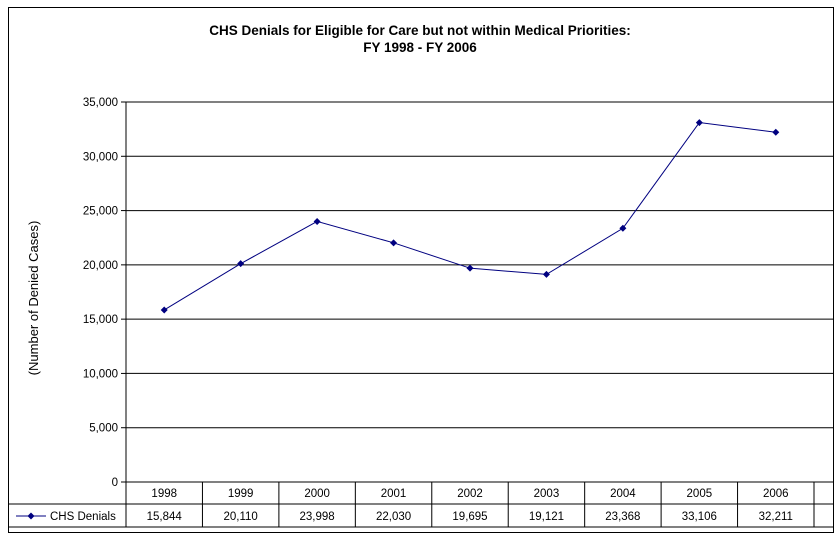 Image resolution: width=840 pixels, height=537 pixels. What do you see at coordinates (100, 212) in the screenshot?
I see `y-tick-label: 25,000` at bounding box center [100, 212].